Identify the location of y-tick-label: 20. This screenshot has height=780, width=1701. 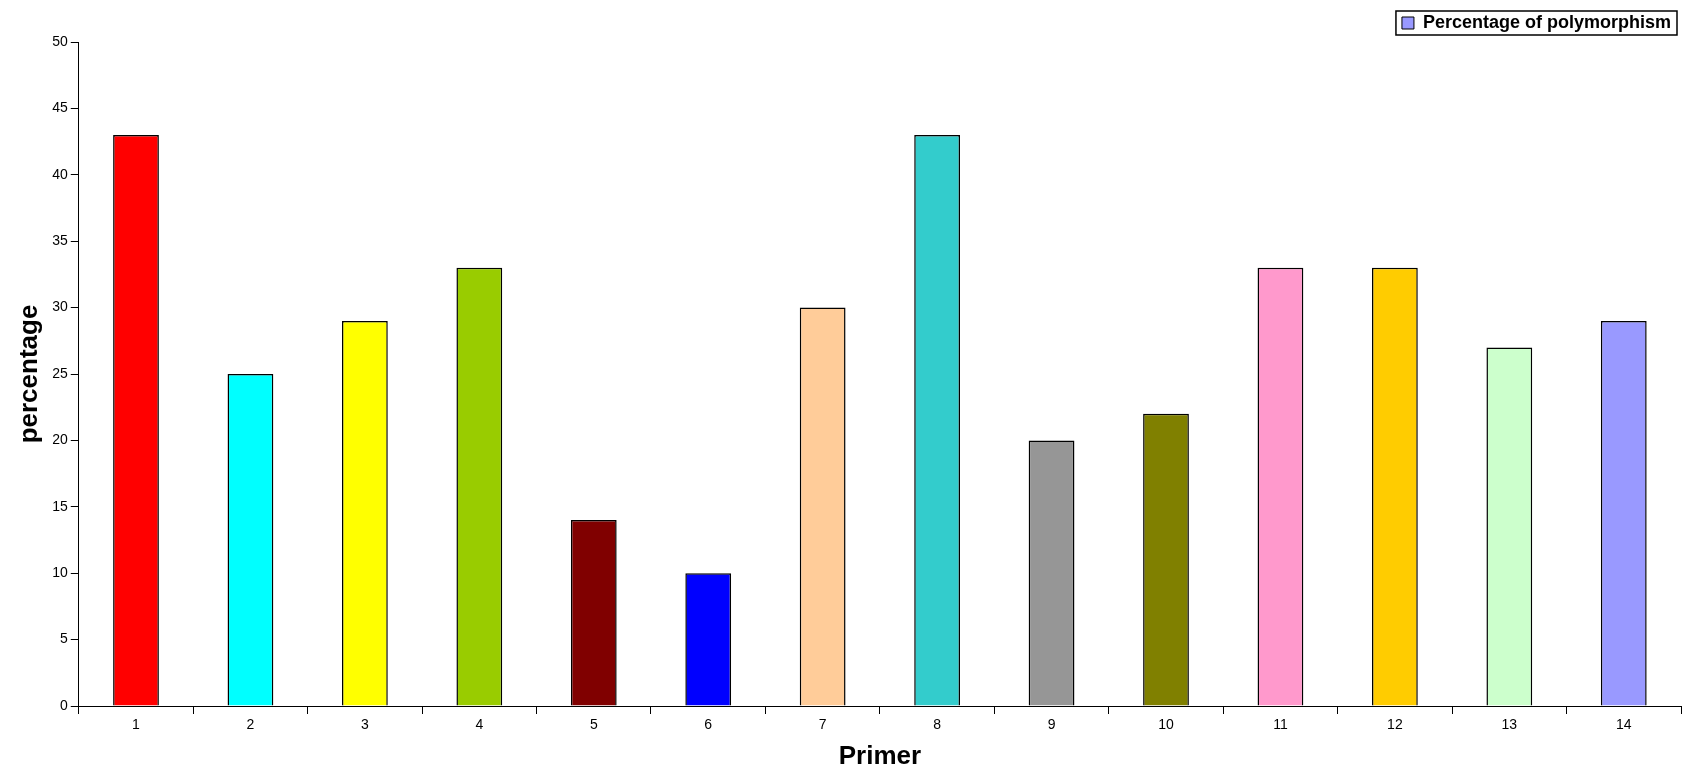
(60, 439).